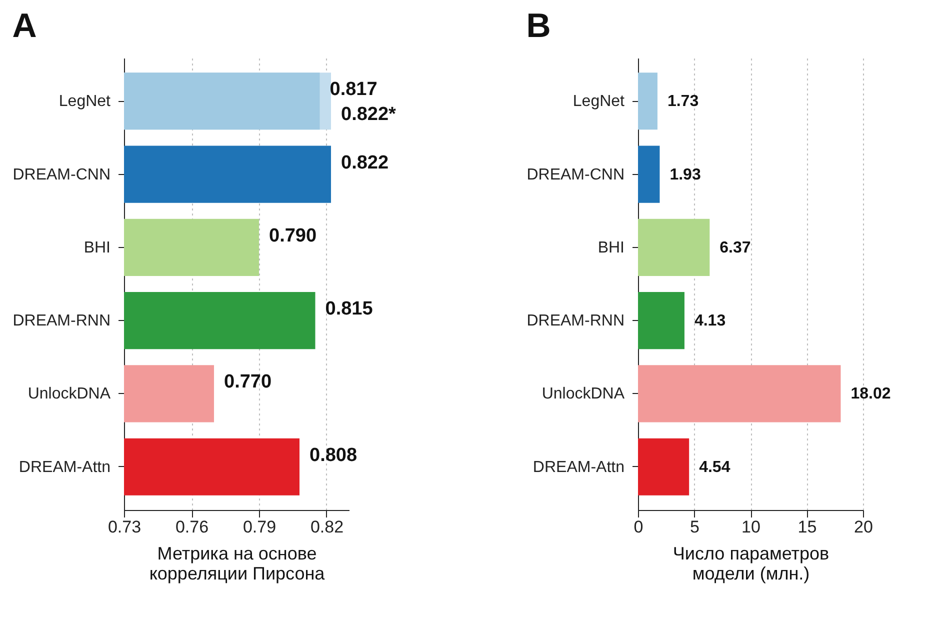  What do you see at coordinates (237, 564) in the screenshot?
I see `x-axis-title: Метрика на основе корреляции Пирсона` at bounding box center [237, 564].